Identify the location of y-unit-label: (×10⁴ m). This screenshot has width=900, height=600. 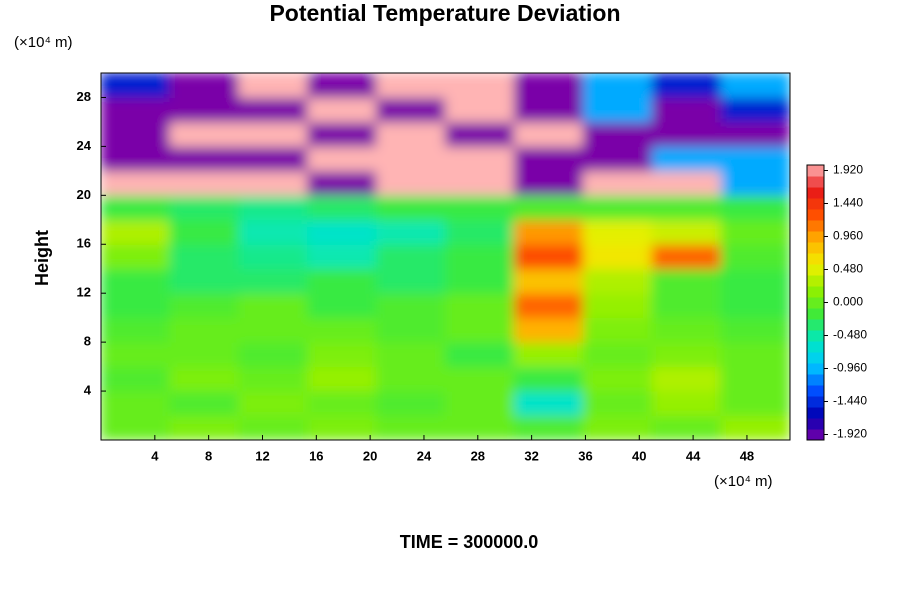
(43, 42).